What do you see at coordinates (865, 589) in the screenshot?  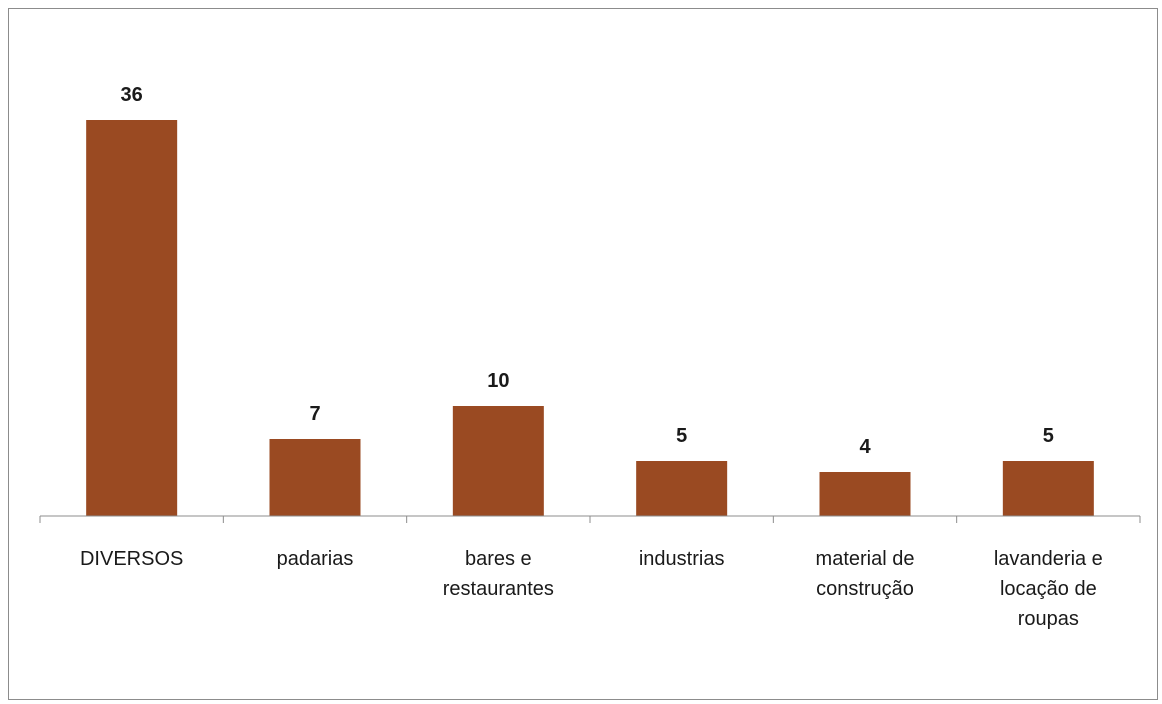 I see `category-label: construção` at bounding box center [865, 589].